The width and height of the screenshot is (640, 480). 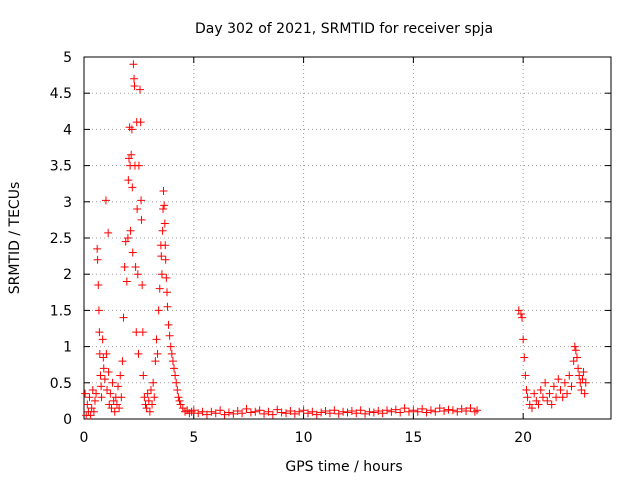 What do you see at coordinates (67, 203) in the screenshot?
I see `y-tick-label: 3` at bounding box center [67, 203].